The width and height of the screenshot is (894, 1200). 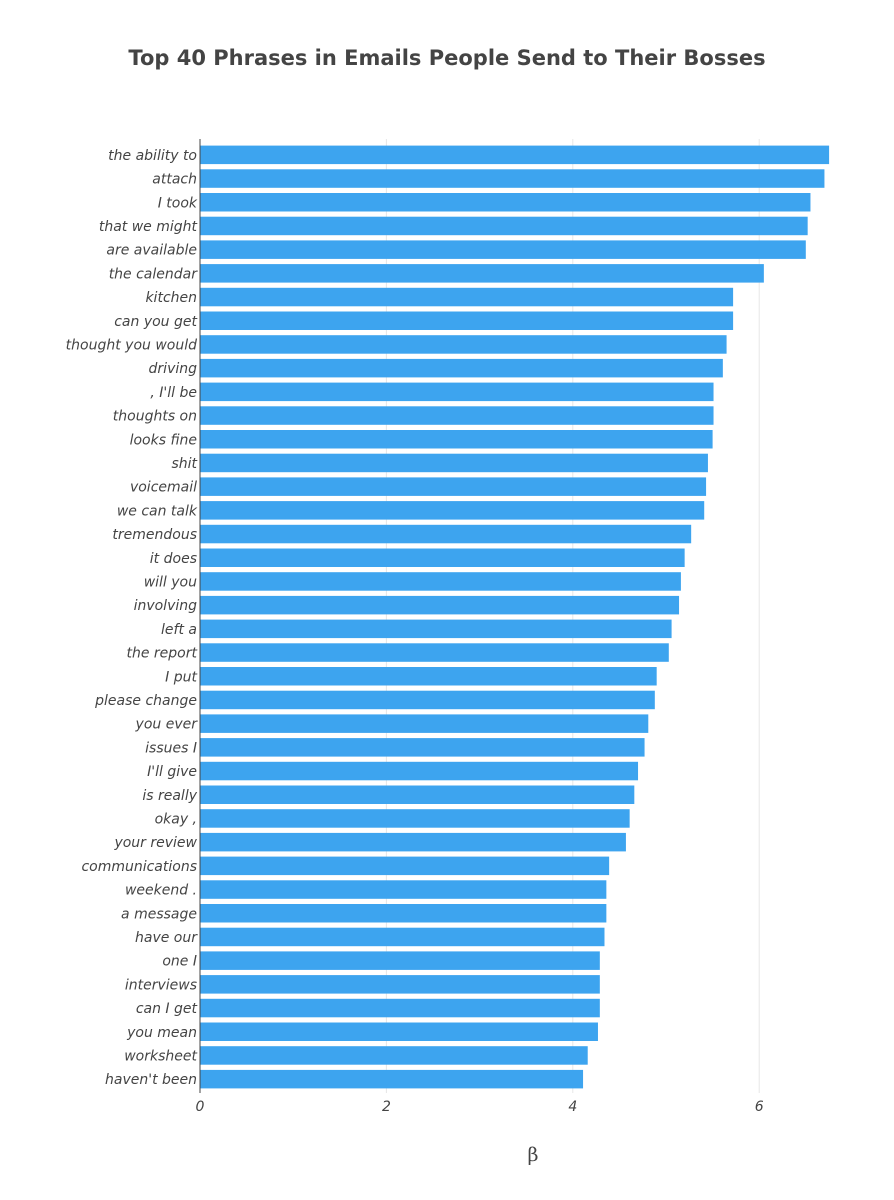 I want to click on category-label: that we might, so click(x=148, y=227).